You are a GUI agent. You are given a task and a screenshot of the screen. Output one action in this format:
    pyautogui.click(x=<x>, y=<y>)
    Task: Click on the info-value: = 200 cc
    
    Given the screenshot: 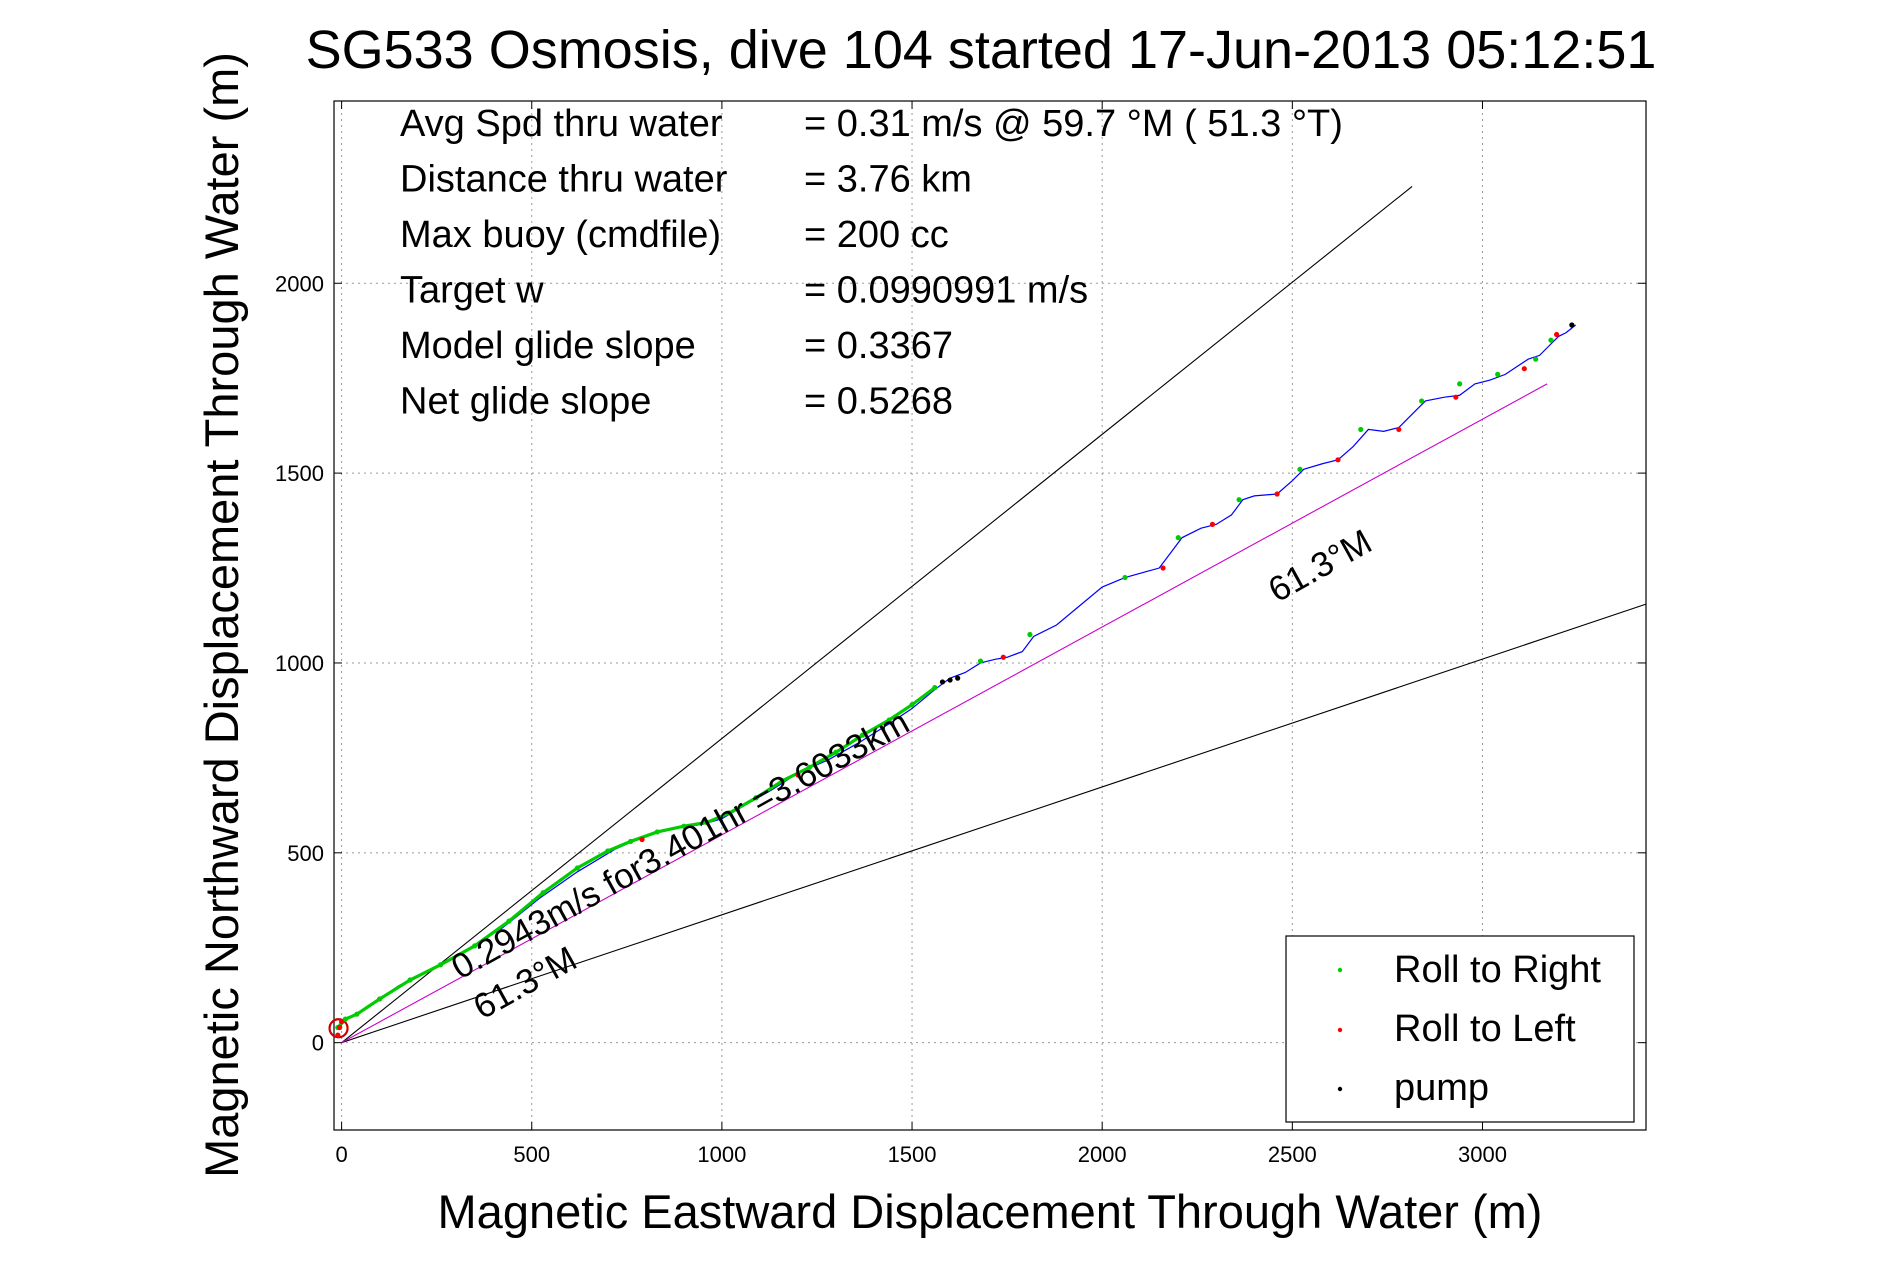 What is the action you would take?
    pyautogui.click(x=876, y=235)
    